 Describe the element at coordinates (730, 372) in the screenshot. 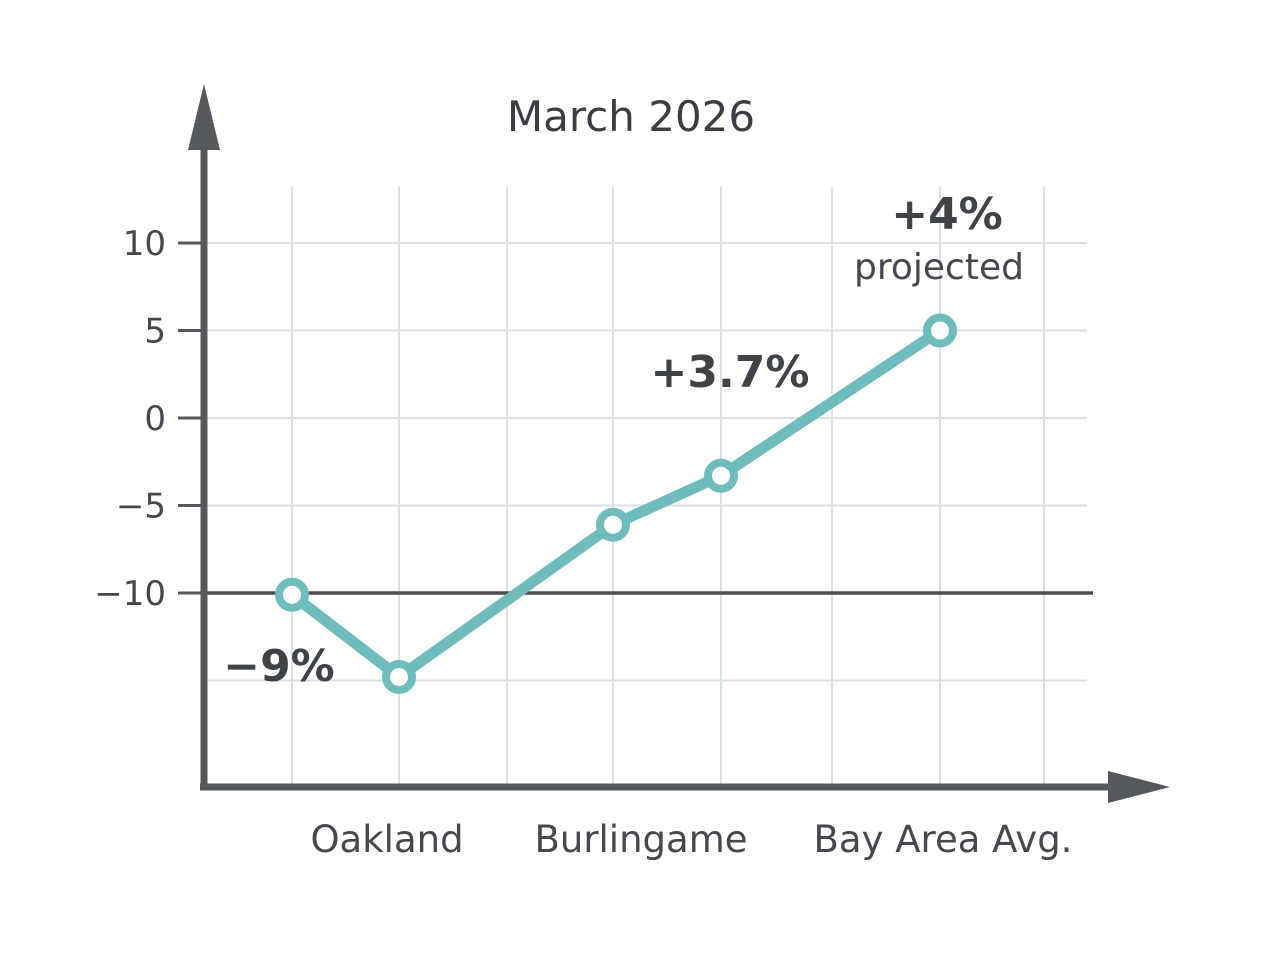

I see `data-label: +3.7%` at that location.